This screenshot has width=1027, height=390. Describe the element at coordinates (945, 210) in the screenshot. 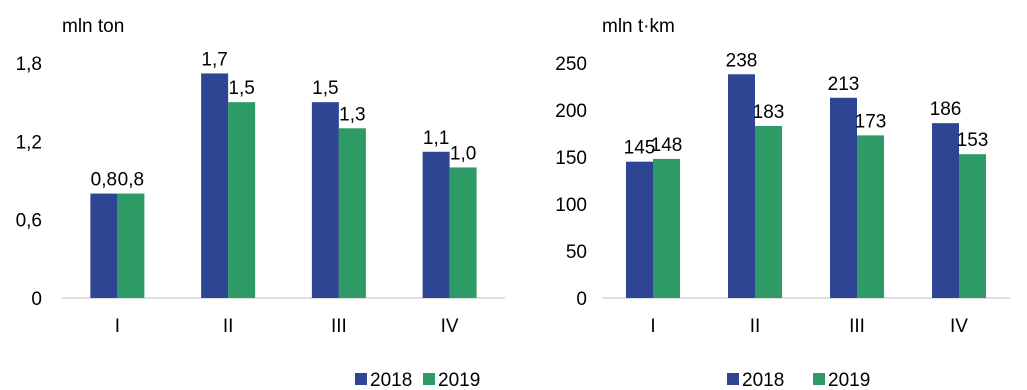

I see `right-bar-2018-IV` at that location.